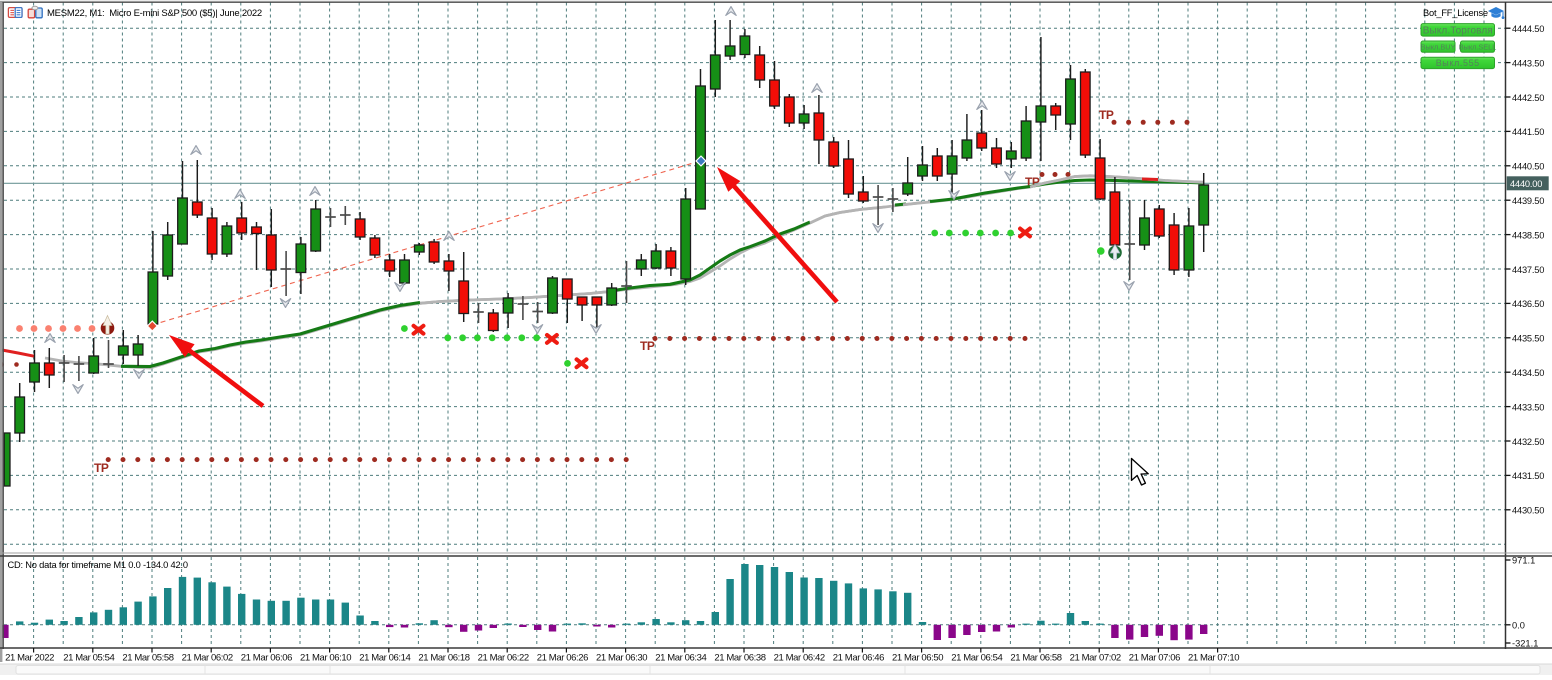 The height and width of the screenshot is (680, 1552). Describe the element at coordinates (266, 658) in the screenshot. I see `svg-text: 21 Mar 06:06` at that location.